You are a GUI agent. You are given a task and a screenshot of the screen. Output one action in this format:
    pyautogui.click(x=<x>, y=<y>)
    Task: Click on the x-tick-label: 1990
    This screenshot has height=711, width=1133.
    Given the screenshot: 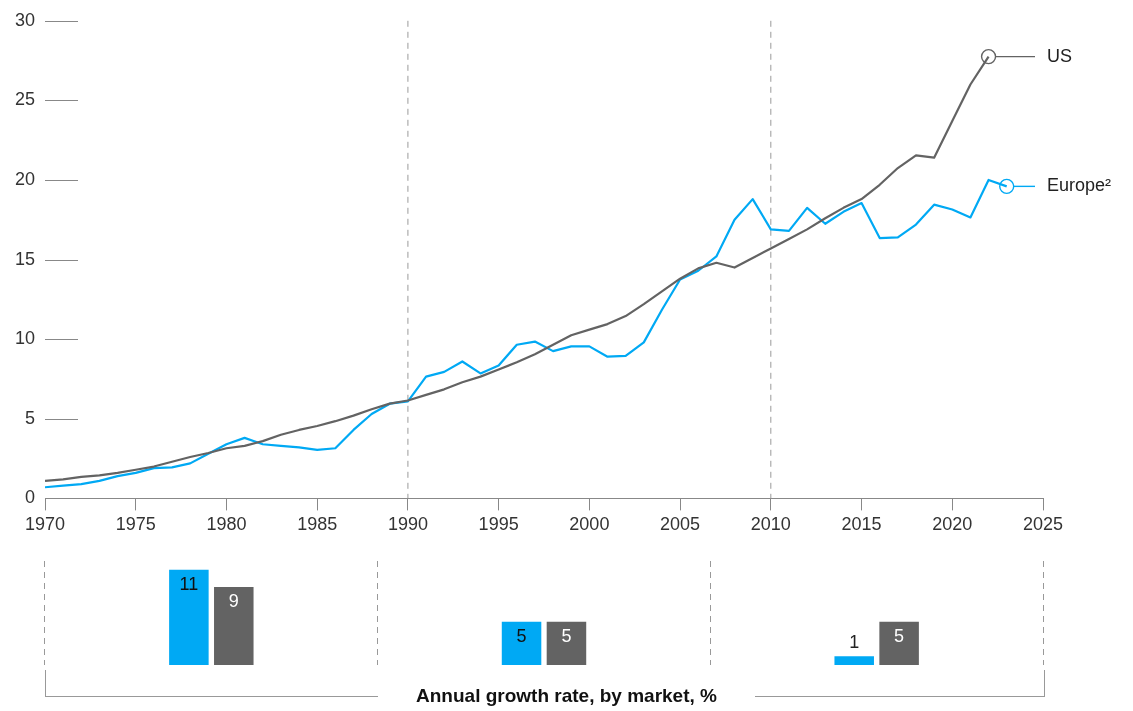 What is the action you would take?
    pyautogui.click(x=407, y=524)
    